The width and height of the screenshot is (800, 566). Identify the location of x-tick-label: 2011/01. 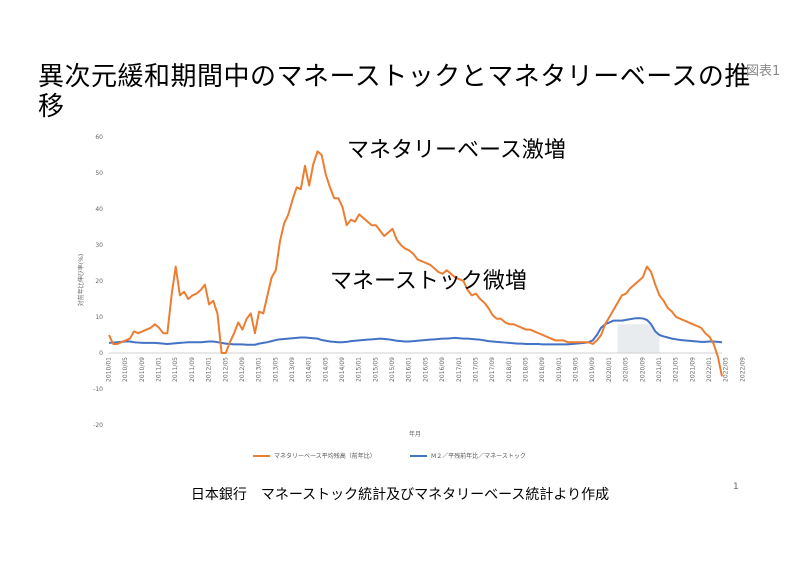
(159, 369).